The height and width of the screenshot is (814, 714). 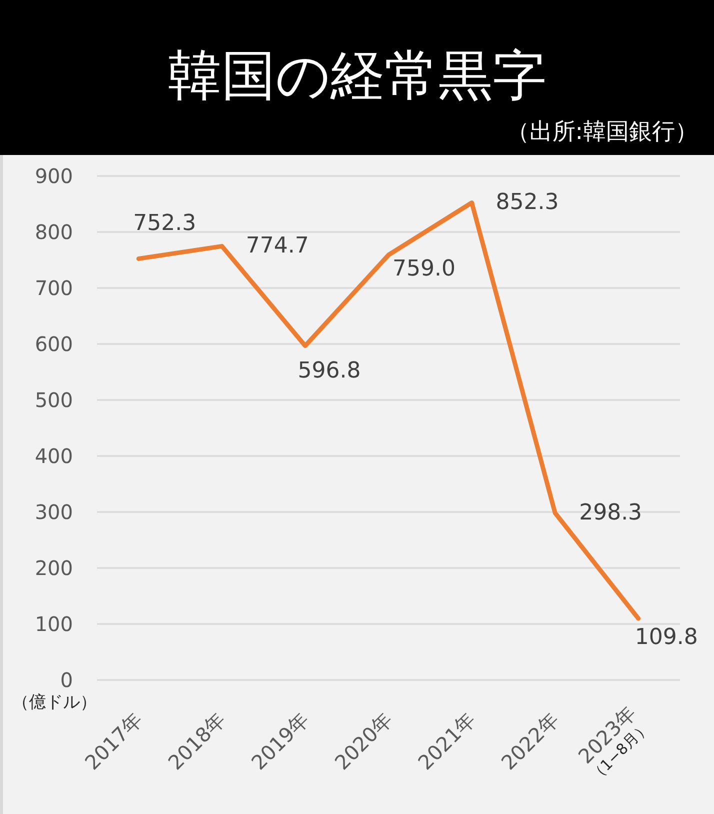 What do you see at coordinates (53, 288) in the screenshot?
I see `y-tick-label: 700` at bounding box center [53, 288].